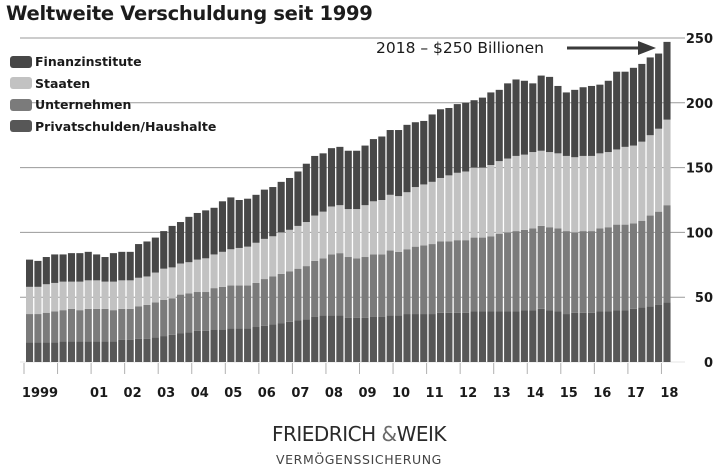  I want to click on brand-tagline: VERMÖGENSSICHERUNG, so click(359, 459).